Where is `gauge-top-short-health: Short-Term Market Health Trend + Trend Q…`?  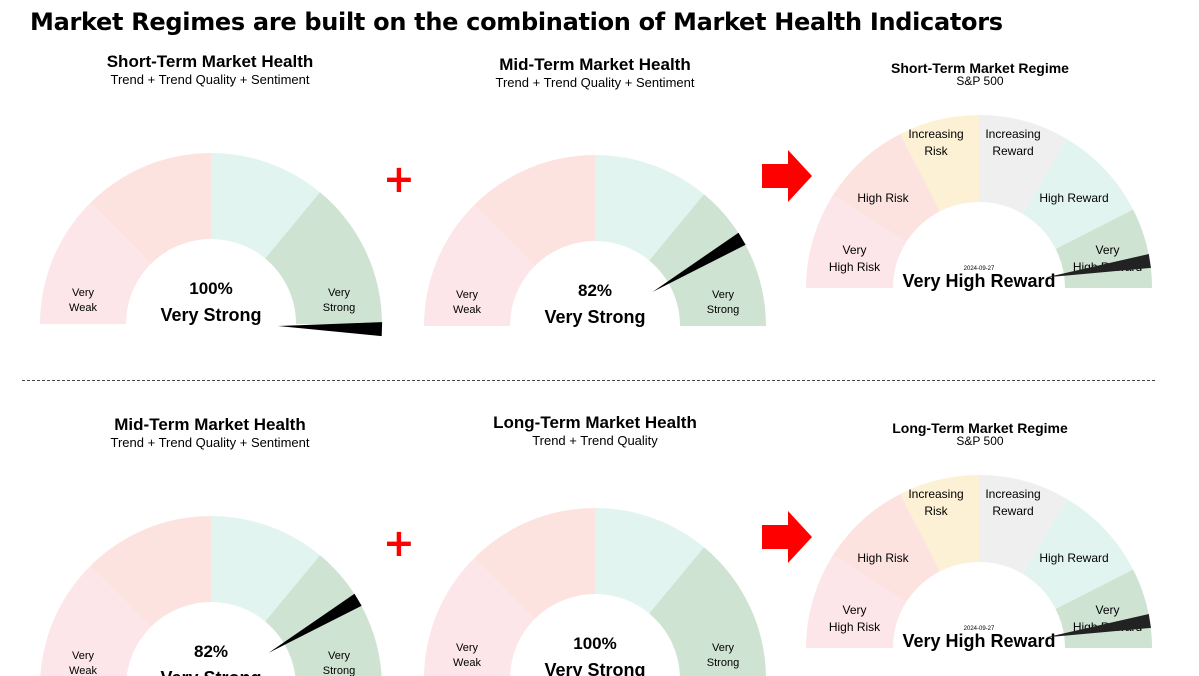 gauge-top-short-health: Short-Term Market Health Trend + Trend Q… is located at coordinates (210, 194).